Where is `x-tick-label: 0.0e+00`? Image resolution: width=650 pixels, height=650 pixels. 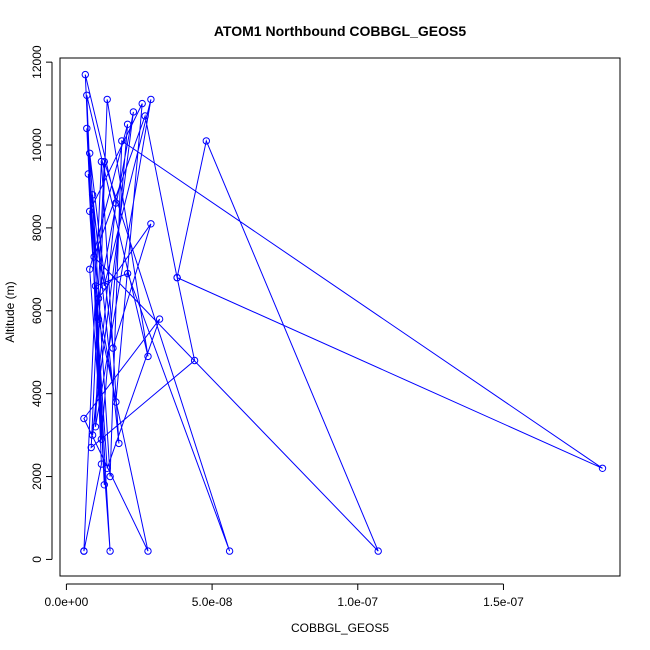 x-tick-label: 0.0e+00 is located at coordinates (67, 602).